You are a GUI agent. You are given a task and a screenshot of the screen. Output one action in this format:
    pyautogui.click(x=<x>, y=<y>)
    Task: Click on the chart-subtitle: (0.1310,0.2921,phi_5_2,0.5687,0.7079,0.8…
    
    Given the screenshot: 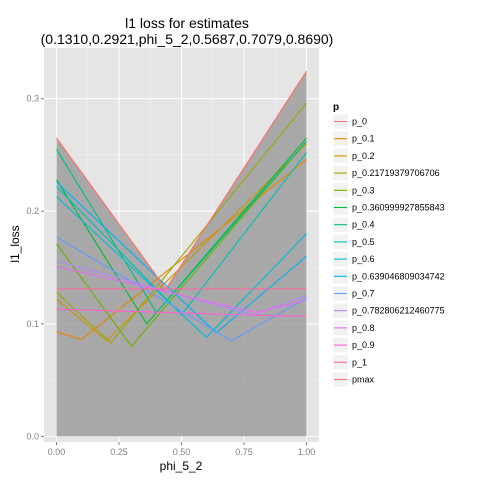 What is the action you would take?
    pyautogui.click(x=187, y=39)
    